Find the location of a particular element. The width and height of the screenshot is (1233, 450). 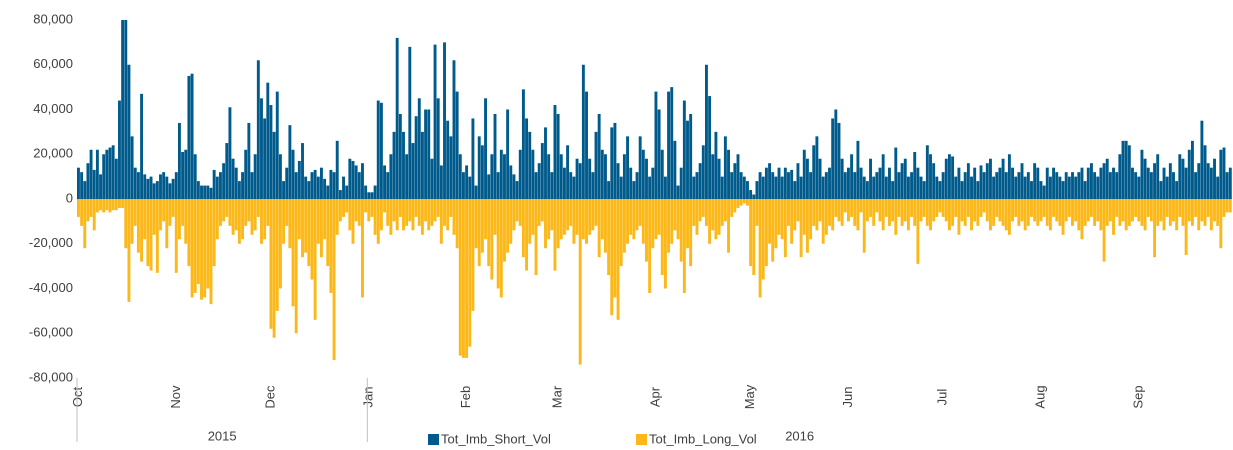

x-tick-label: Feb is located at coordinates (465, 397).